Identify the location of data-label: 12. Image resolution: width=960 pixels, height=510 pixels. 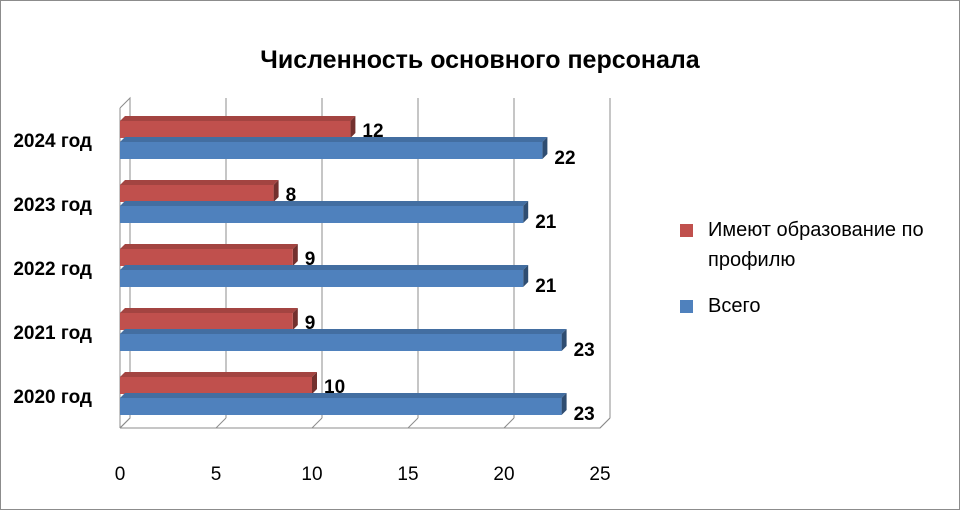
(372, 131).